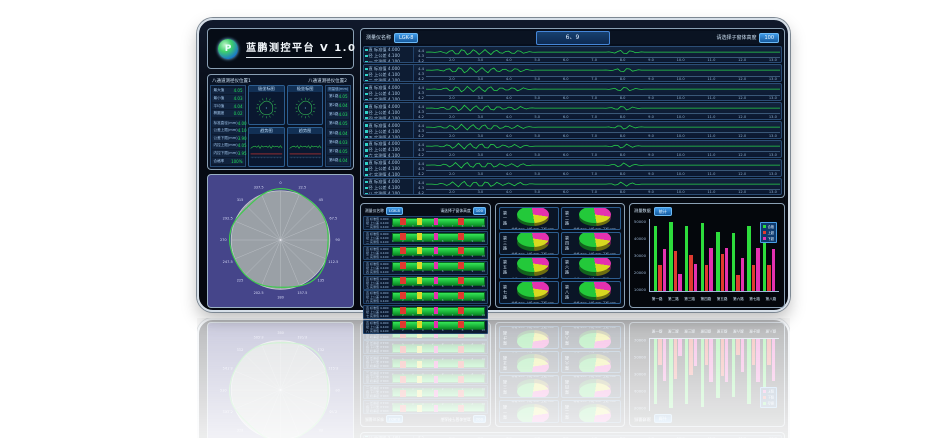  What do you see at coordinates (388, 174) in the screenshot?
I see `wave-row-label: 七 实测值 4.100` at bounding box center [388, 174].